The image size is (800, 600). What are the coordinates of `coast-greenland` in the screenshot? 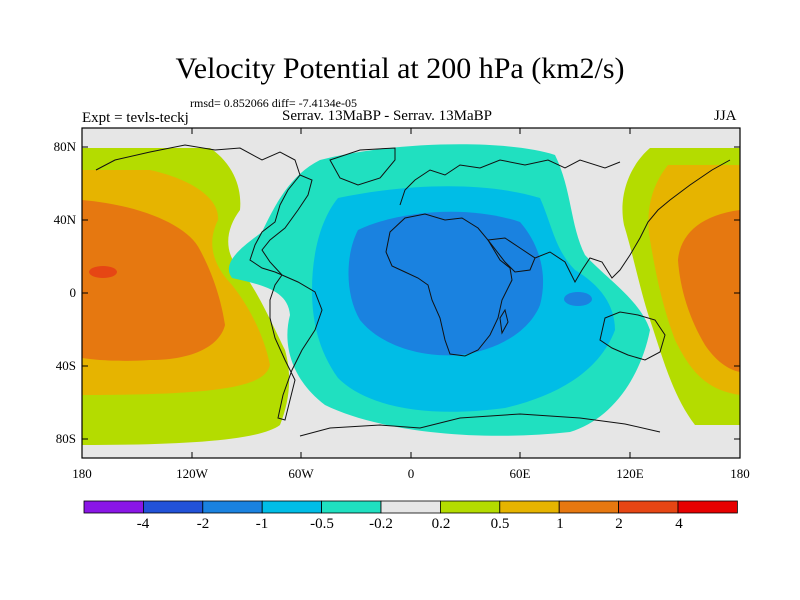 It's located at (362, 166).